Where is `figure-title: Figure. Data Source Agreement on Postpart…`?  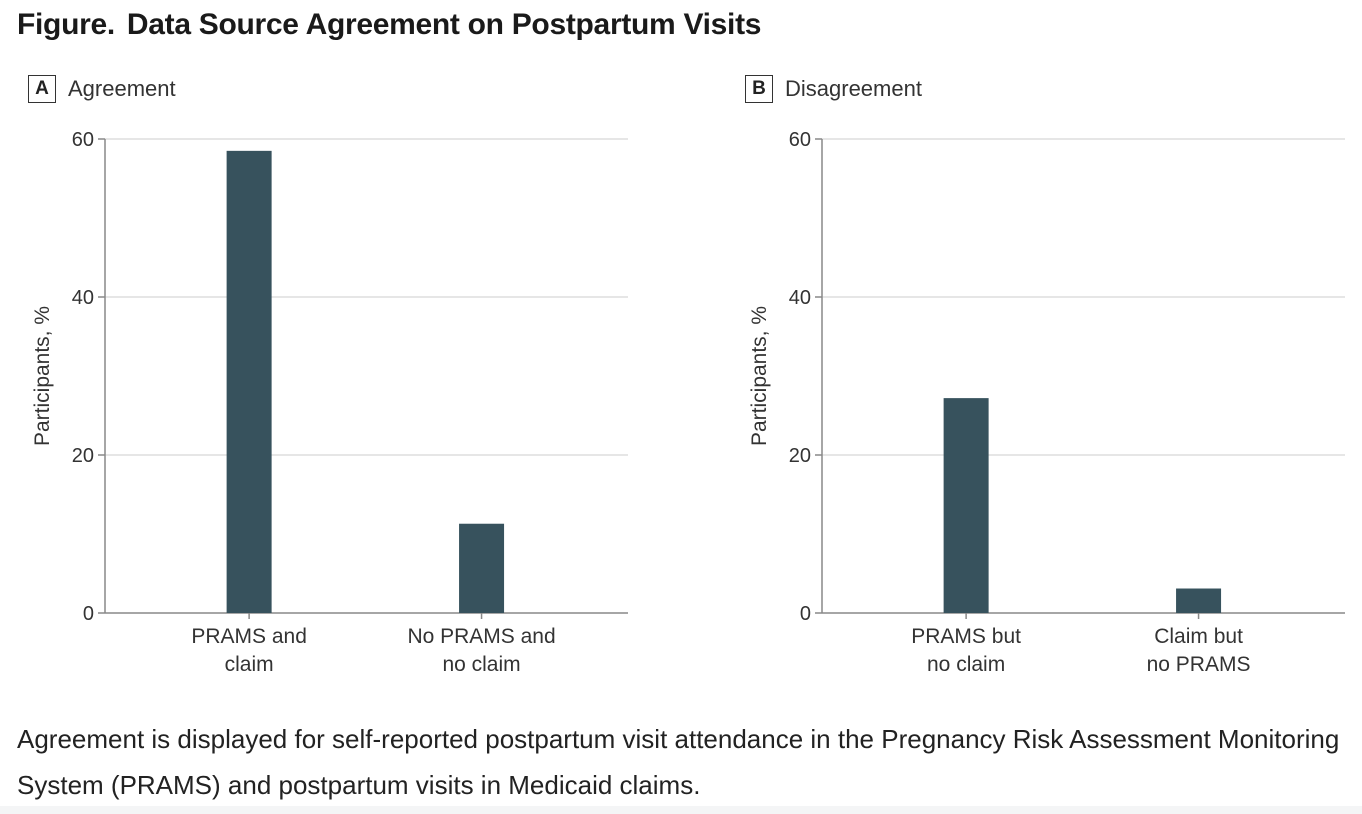
figure-title: Figure. Data Source Agreement on Postpart… is located at coordinates (389, 25).